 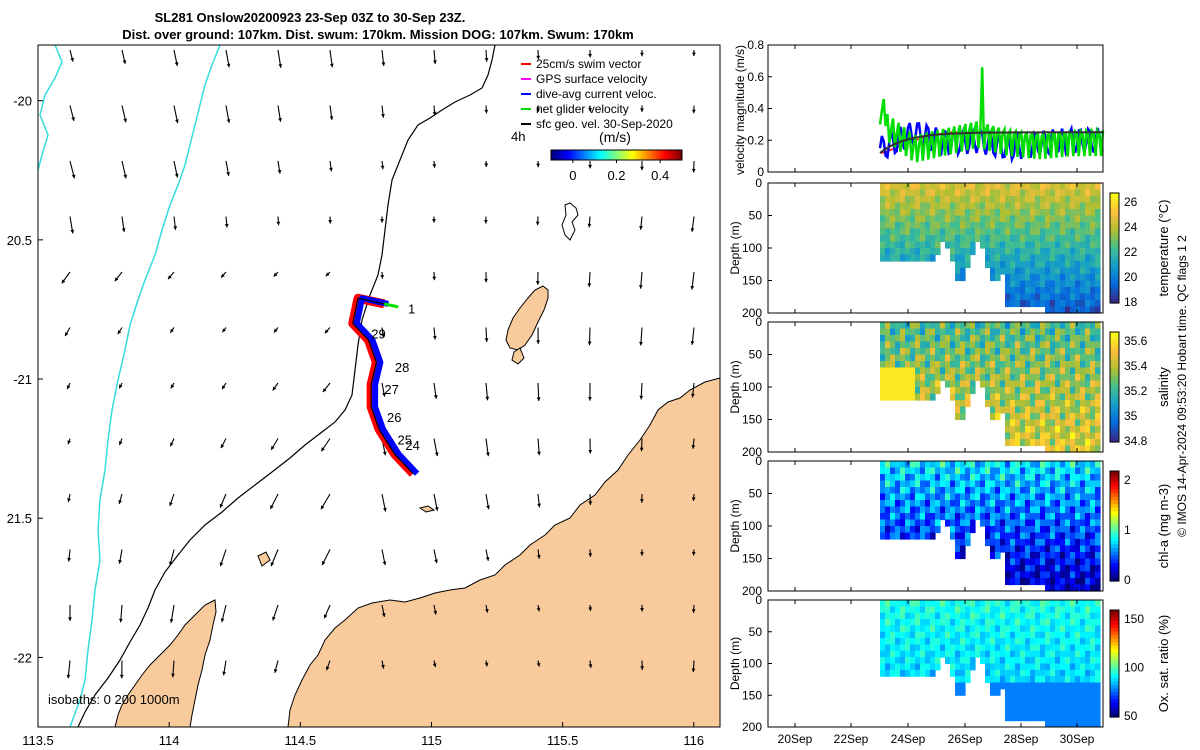 What do you see at coordinates (1136, 341) in the screenshot?
I see `section-colorbar-tick-label: 35.6` at bounding box center [1136, 341].